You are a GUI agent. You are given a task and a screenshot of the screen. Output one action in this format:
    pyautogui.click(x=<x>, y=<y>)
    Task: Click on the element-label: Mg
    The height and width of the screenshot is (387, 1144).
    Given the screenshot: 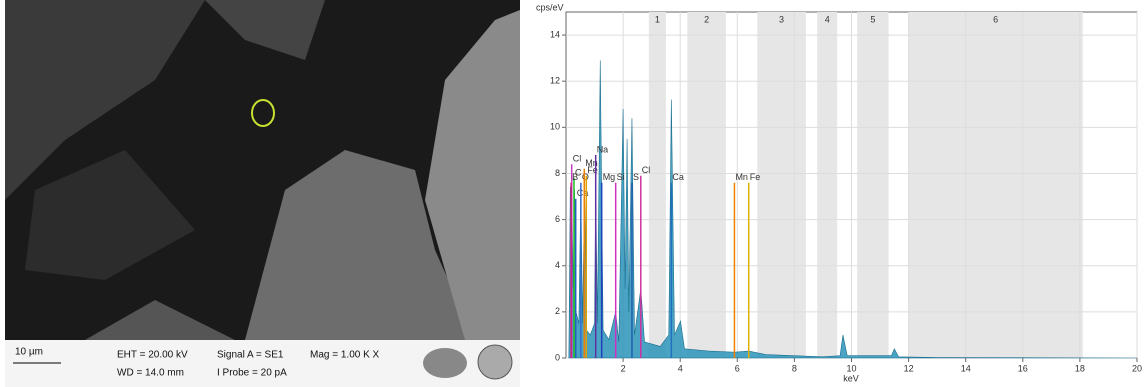 What is the action you would take?
    pyautogui.click(x=609, y=177)
    